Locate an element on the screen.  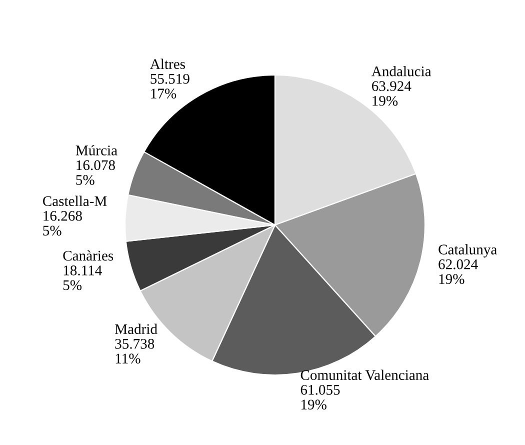
data-label: 18.114 5% is located at coordinates (82, 278).